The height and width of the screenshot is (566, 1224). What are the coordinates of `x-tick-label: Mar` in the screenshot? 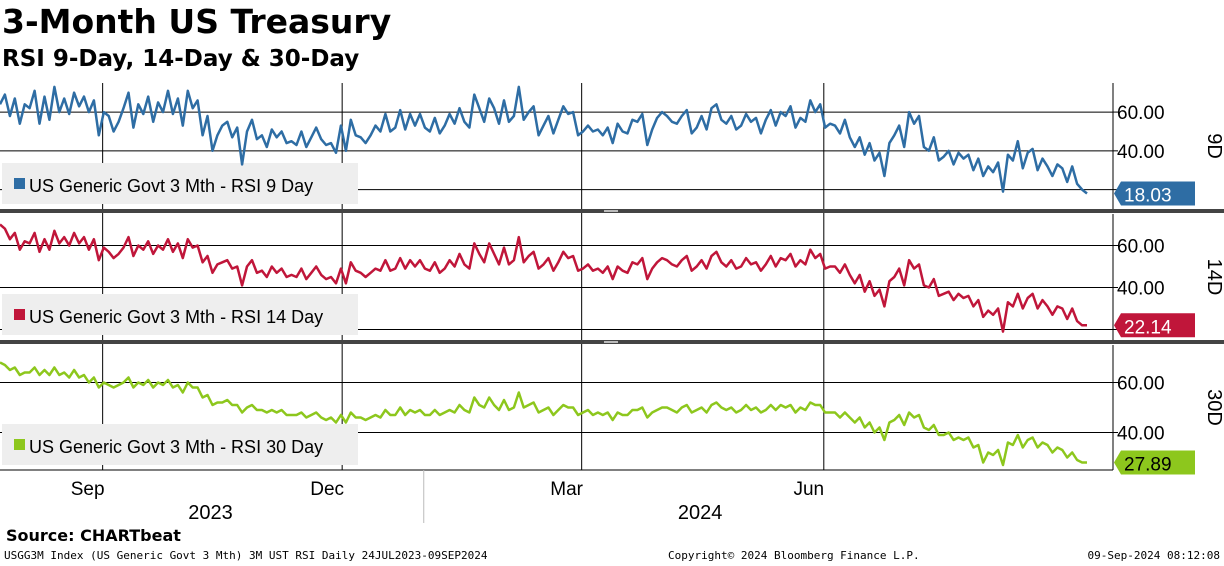 It's located at (566, 489).